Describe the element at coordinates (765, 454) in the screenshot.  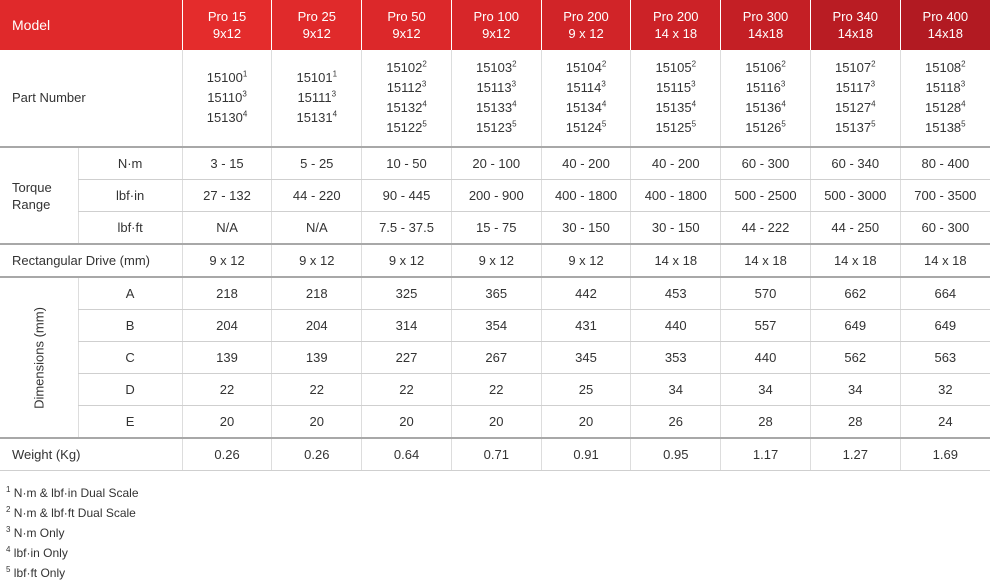
I see `weight-value: 1.17` at that location.